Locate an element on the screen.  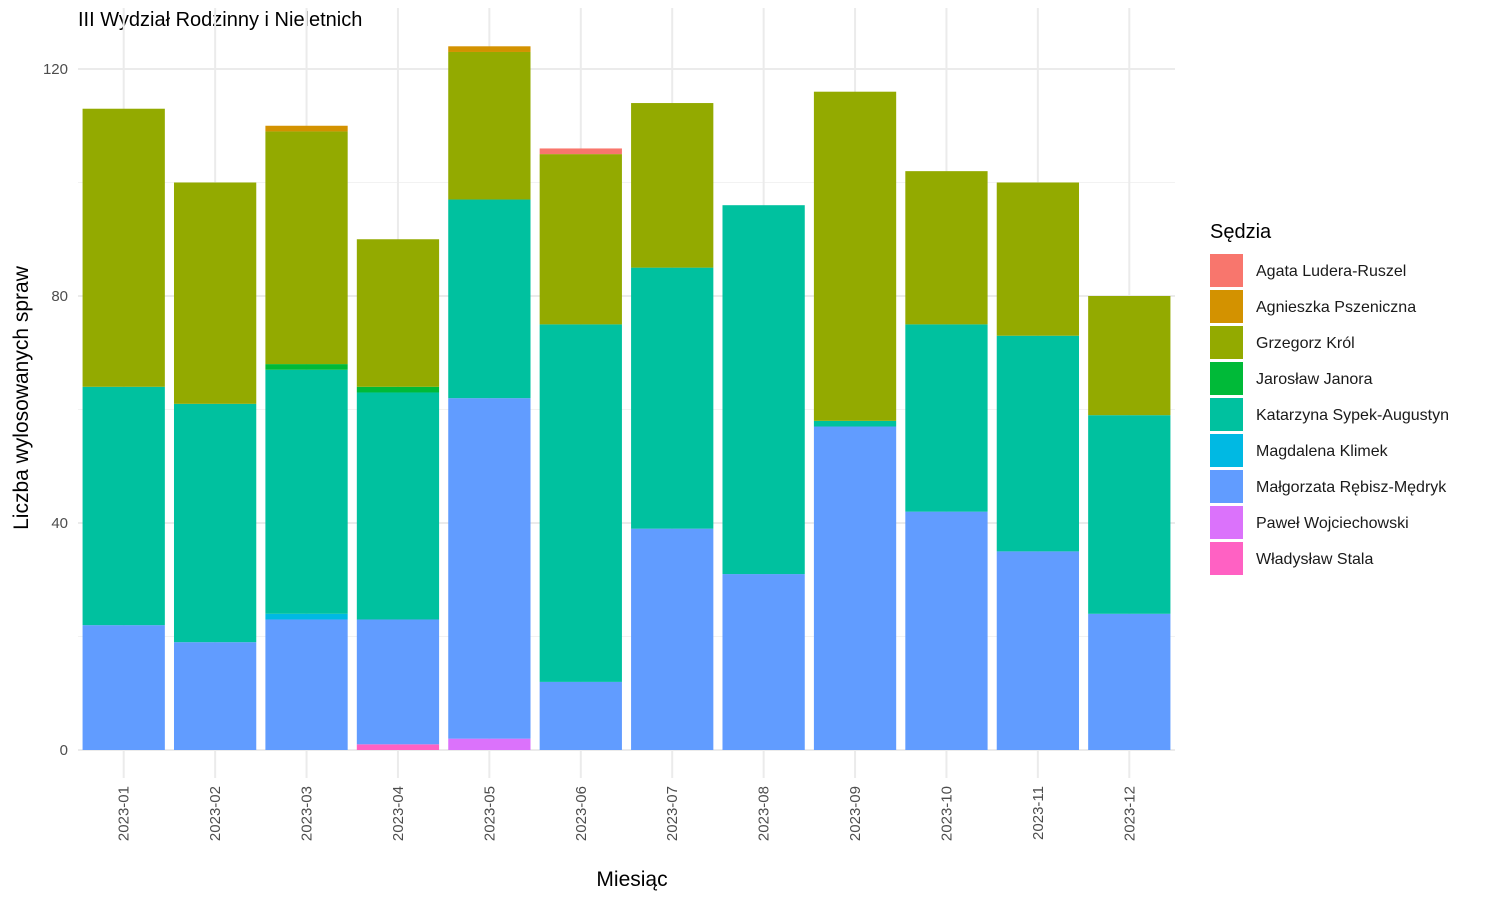
y-tick-label: 40 is located at coordinates (59, 523).